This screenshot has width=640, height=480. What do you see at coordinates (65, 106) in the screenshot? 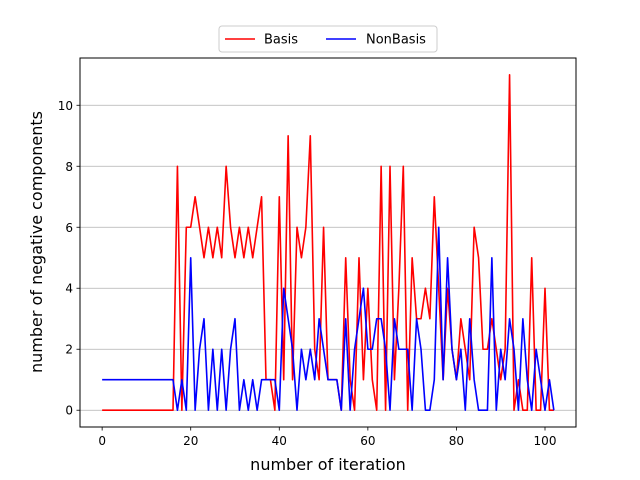
I see `y-tick-label: 10` at bounding box center [65, 106].